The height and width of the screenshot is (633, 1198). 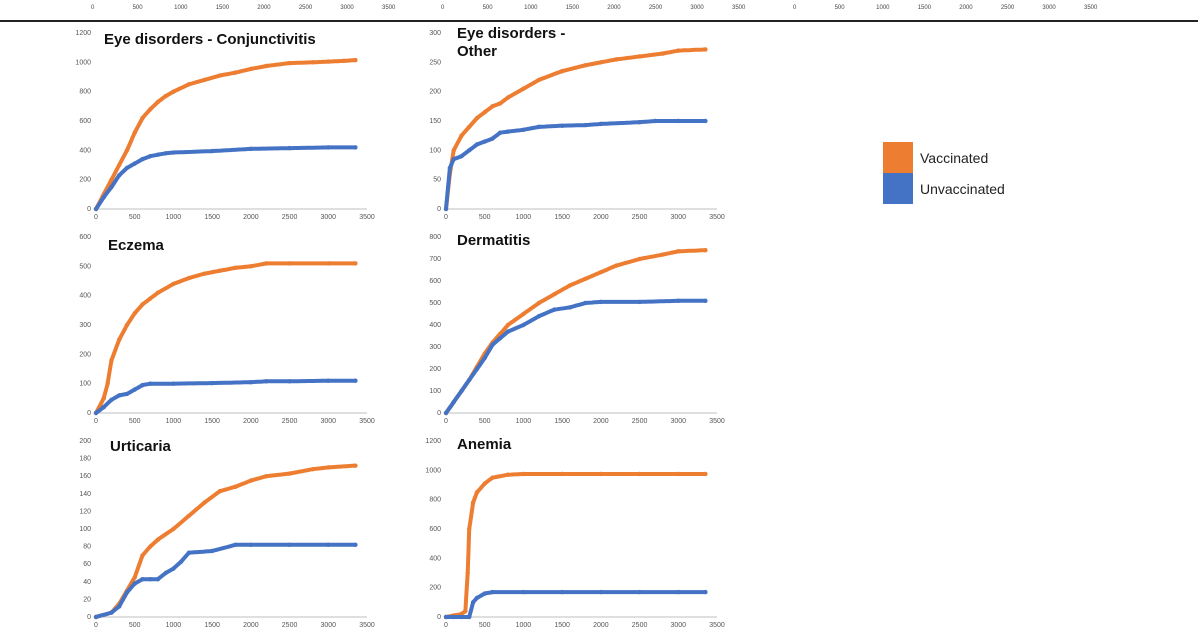 I want to click on y-tick-label: 80, so click(x=87, y=547).